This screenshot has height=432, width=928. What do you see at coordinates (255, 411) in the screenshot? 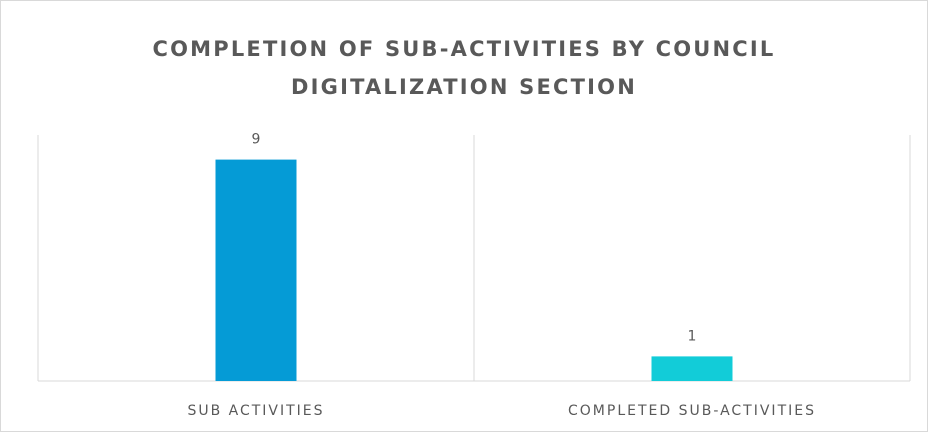
I see `x-tick-label: SUB ACTIVITIES` at bounding box center [255, 411].